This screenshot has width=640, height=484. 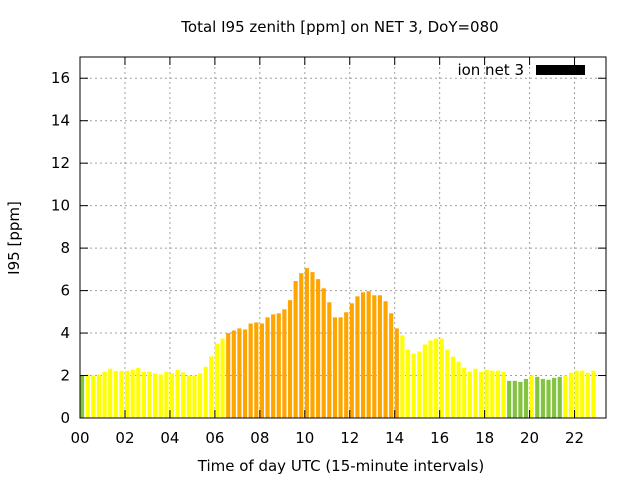 What do you see at coordinates (65, 376) in the screenshot?
I see `y-tick-label: 2` at bounding box center [65, 376].